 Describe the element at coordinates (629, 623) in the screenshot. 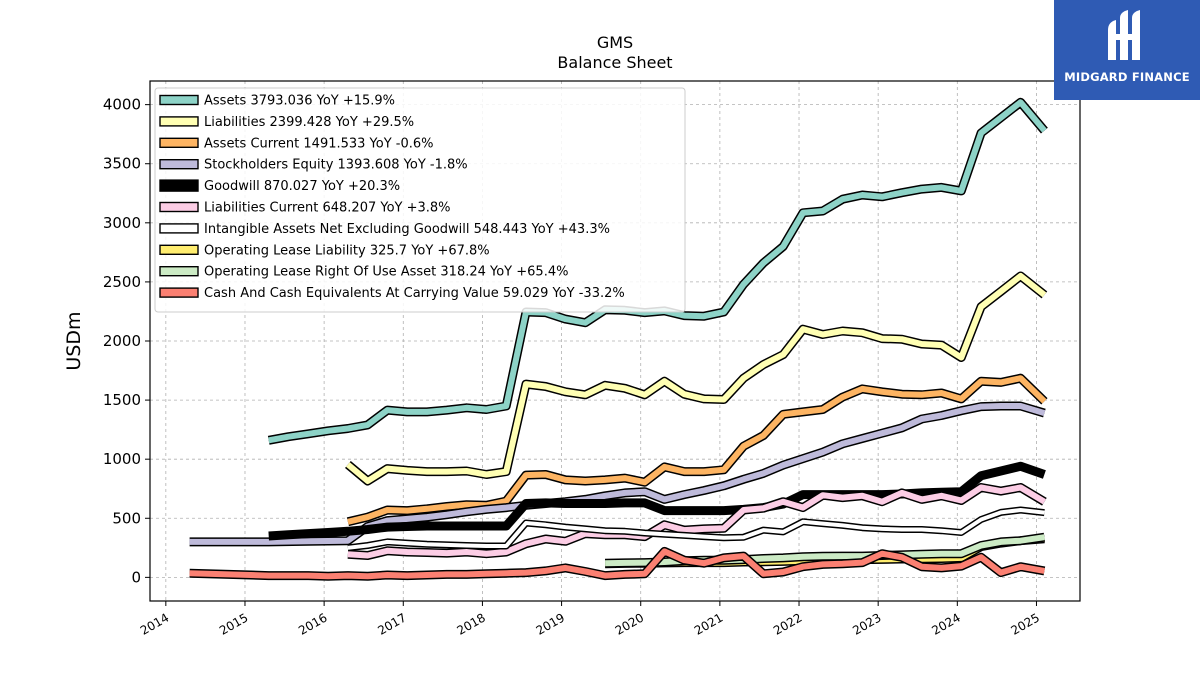

I see `x-tick-label: 2020` at that location.